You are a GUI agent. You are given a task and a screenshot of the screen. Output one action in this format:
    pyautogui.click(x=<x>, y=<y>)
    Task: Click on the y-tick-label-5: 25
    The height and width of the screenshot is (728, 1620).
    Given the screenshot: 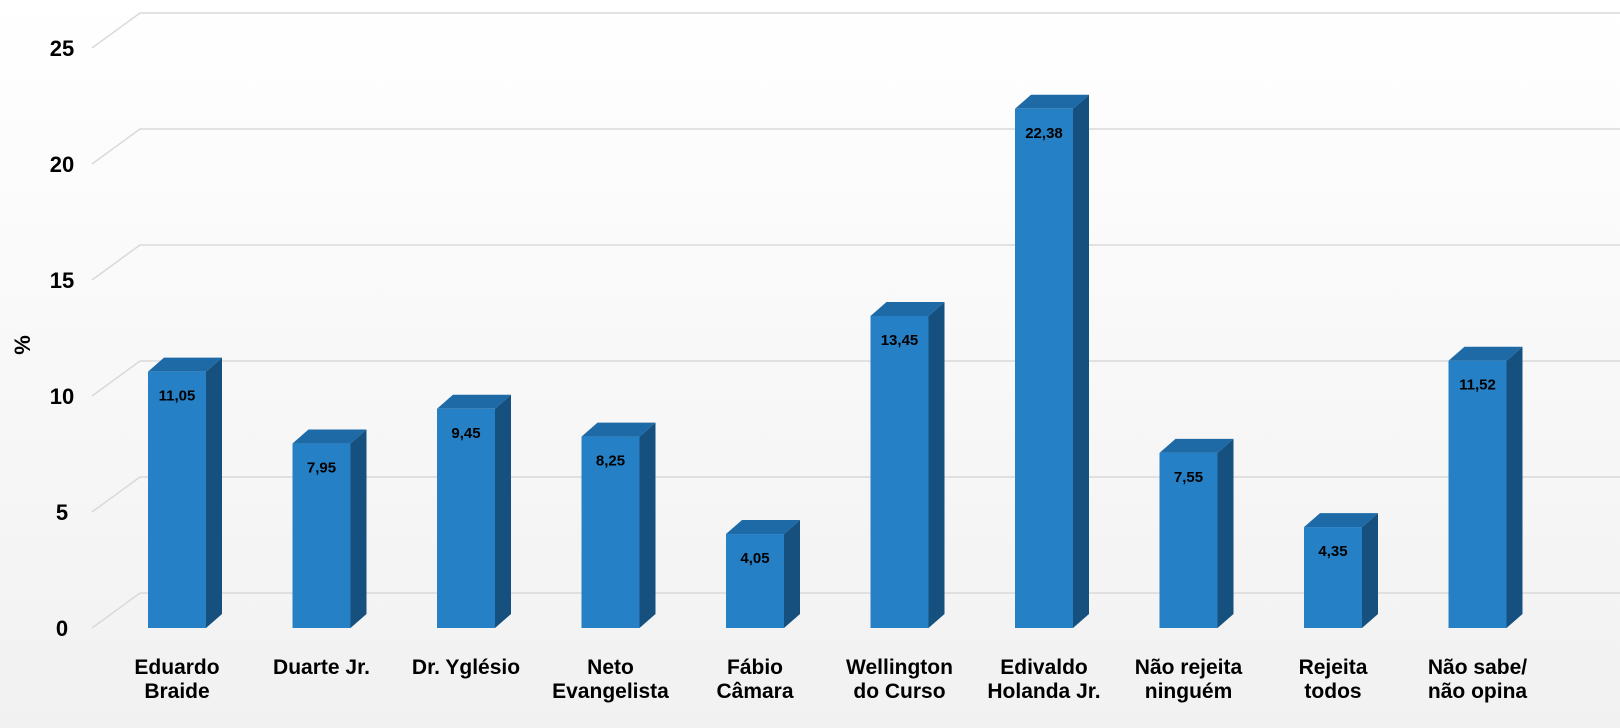 What is the action you would take?
    pyautogui.click(x=62, y=48)
    